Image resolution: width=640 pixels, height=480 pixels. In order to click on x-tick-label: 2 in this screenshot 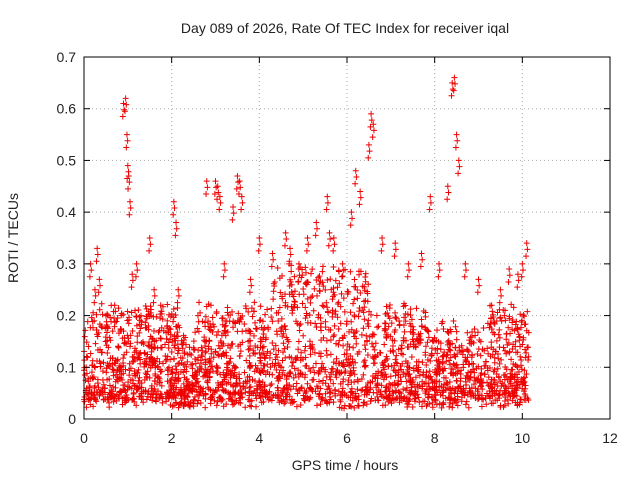, I will do `click(172, 438)`.